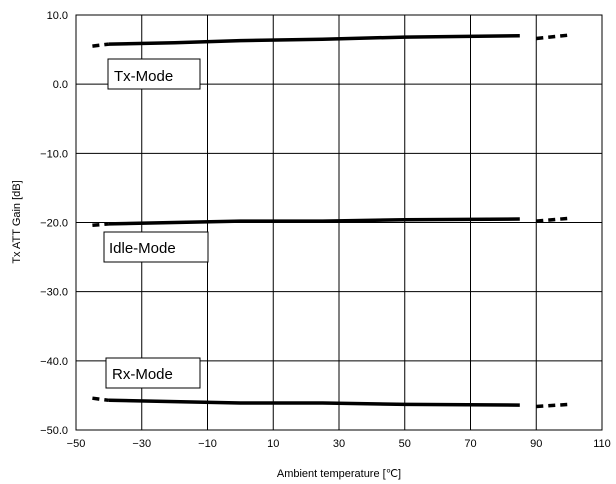  Describe the element at coordinates (405, 444) in the screenshot. I see `x-tick-label: 50` at that location.